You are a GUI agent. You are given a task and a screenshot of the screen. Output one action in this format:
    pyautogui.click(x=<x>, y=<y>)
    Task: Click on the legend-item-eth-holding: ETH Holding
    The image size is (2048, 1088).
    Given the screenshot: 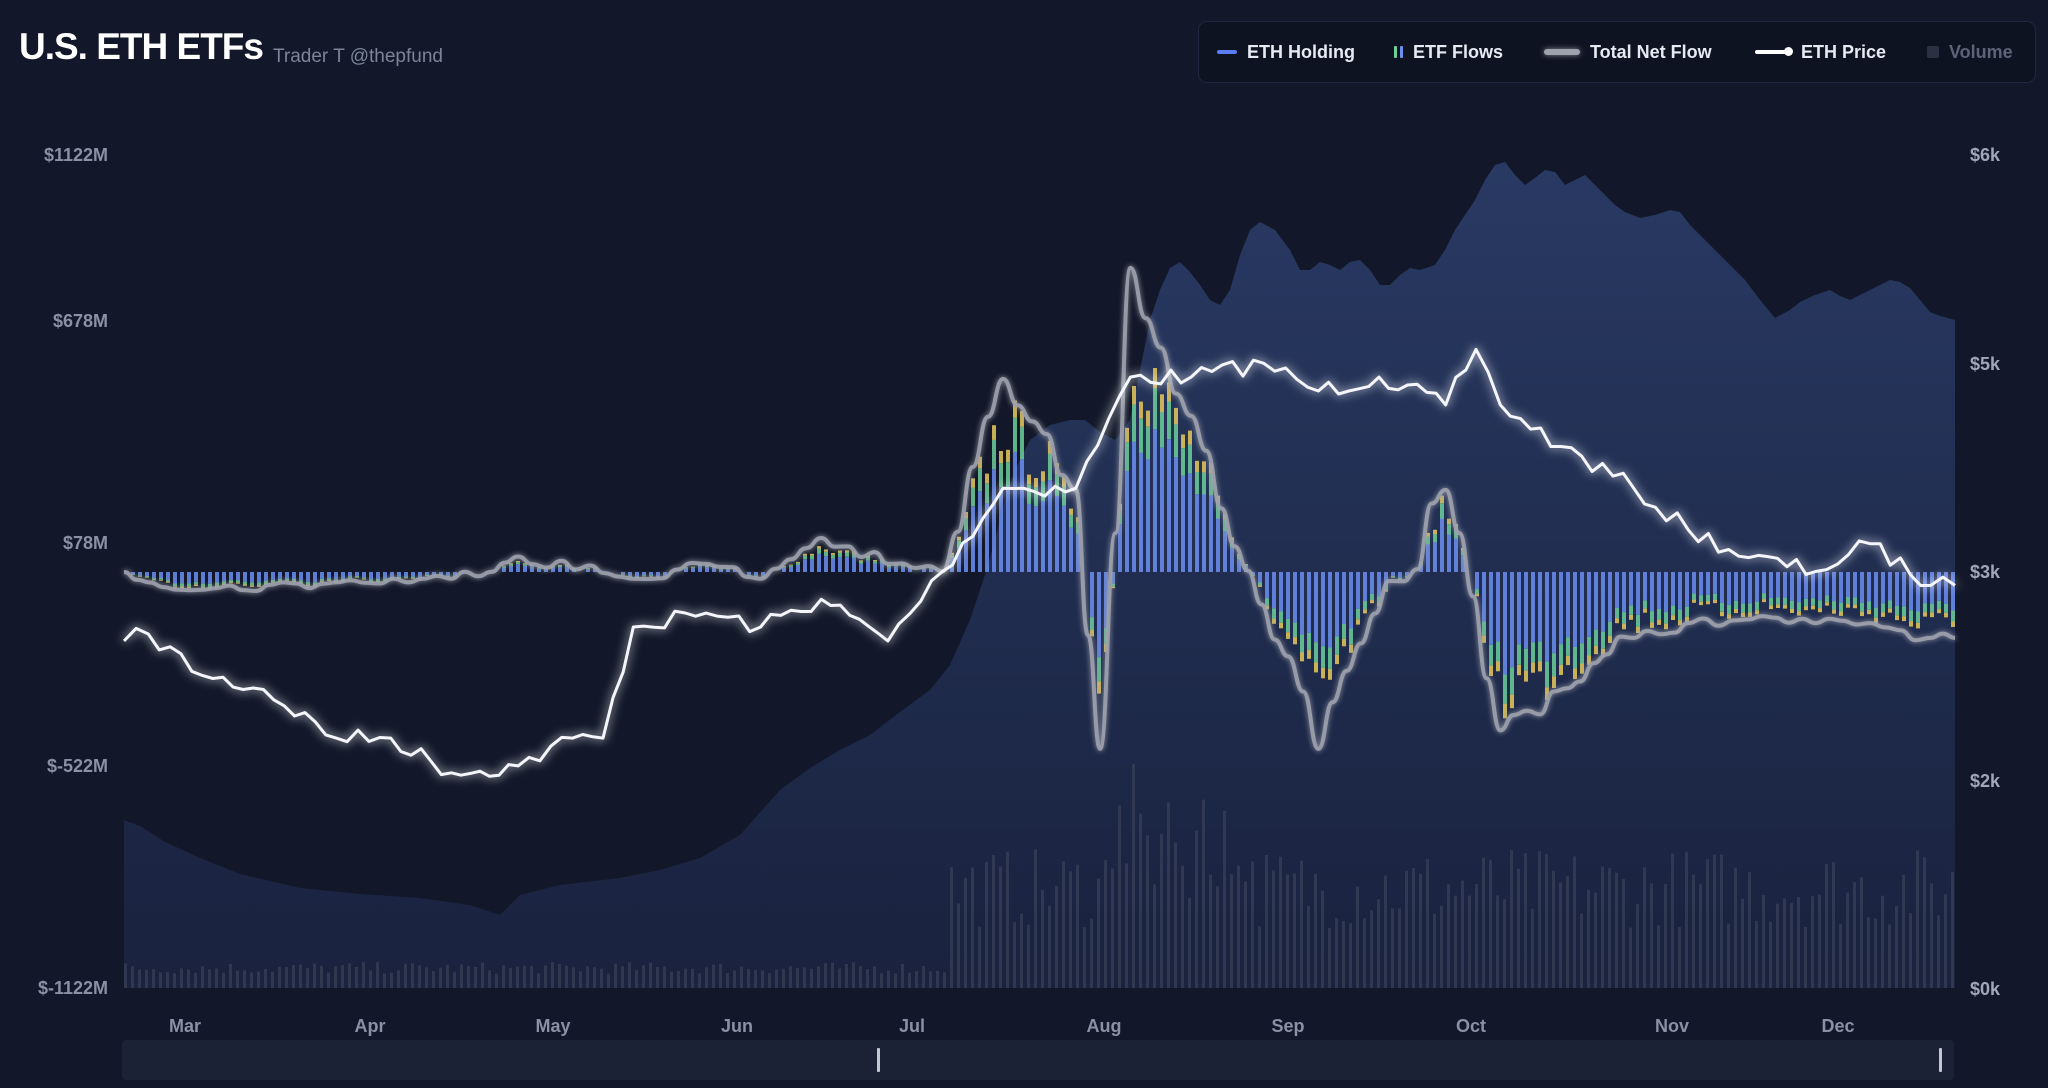 What is the action you would take?
    pyautogui.click(x=1286, y=52)
    